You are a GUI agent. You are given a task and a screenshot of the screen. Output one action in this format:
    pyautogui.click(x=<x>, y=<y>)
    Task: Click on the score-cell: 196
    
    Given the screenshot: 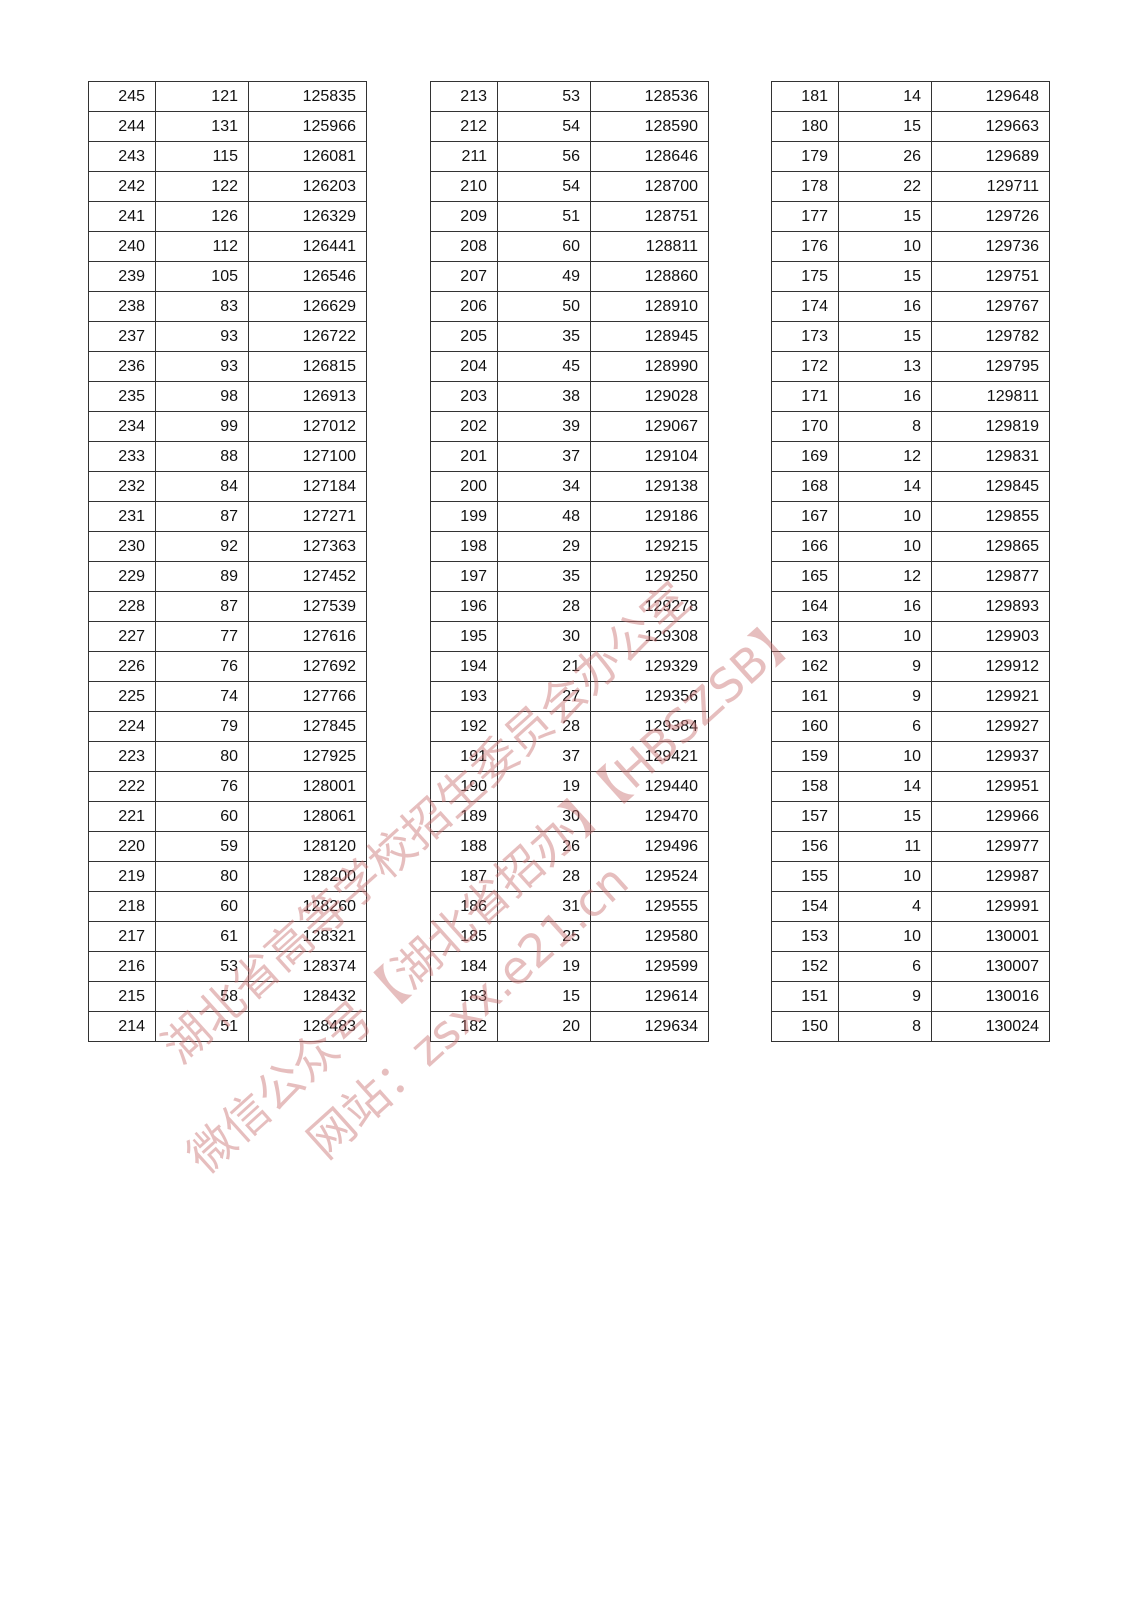 What is the action you would take?
    pyautogui.click(x=464, y=606)
    